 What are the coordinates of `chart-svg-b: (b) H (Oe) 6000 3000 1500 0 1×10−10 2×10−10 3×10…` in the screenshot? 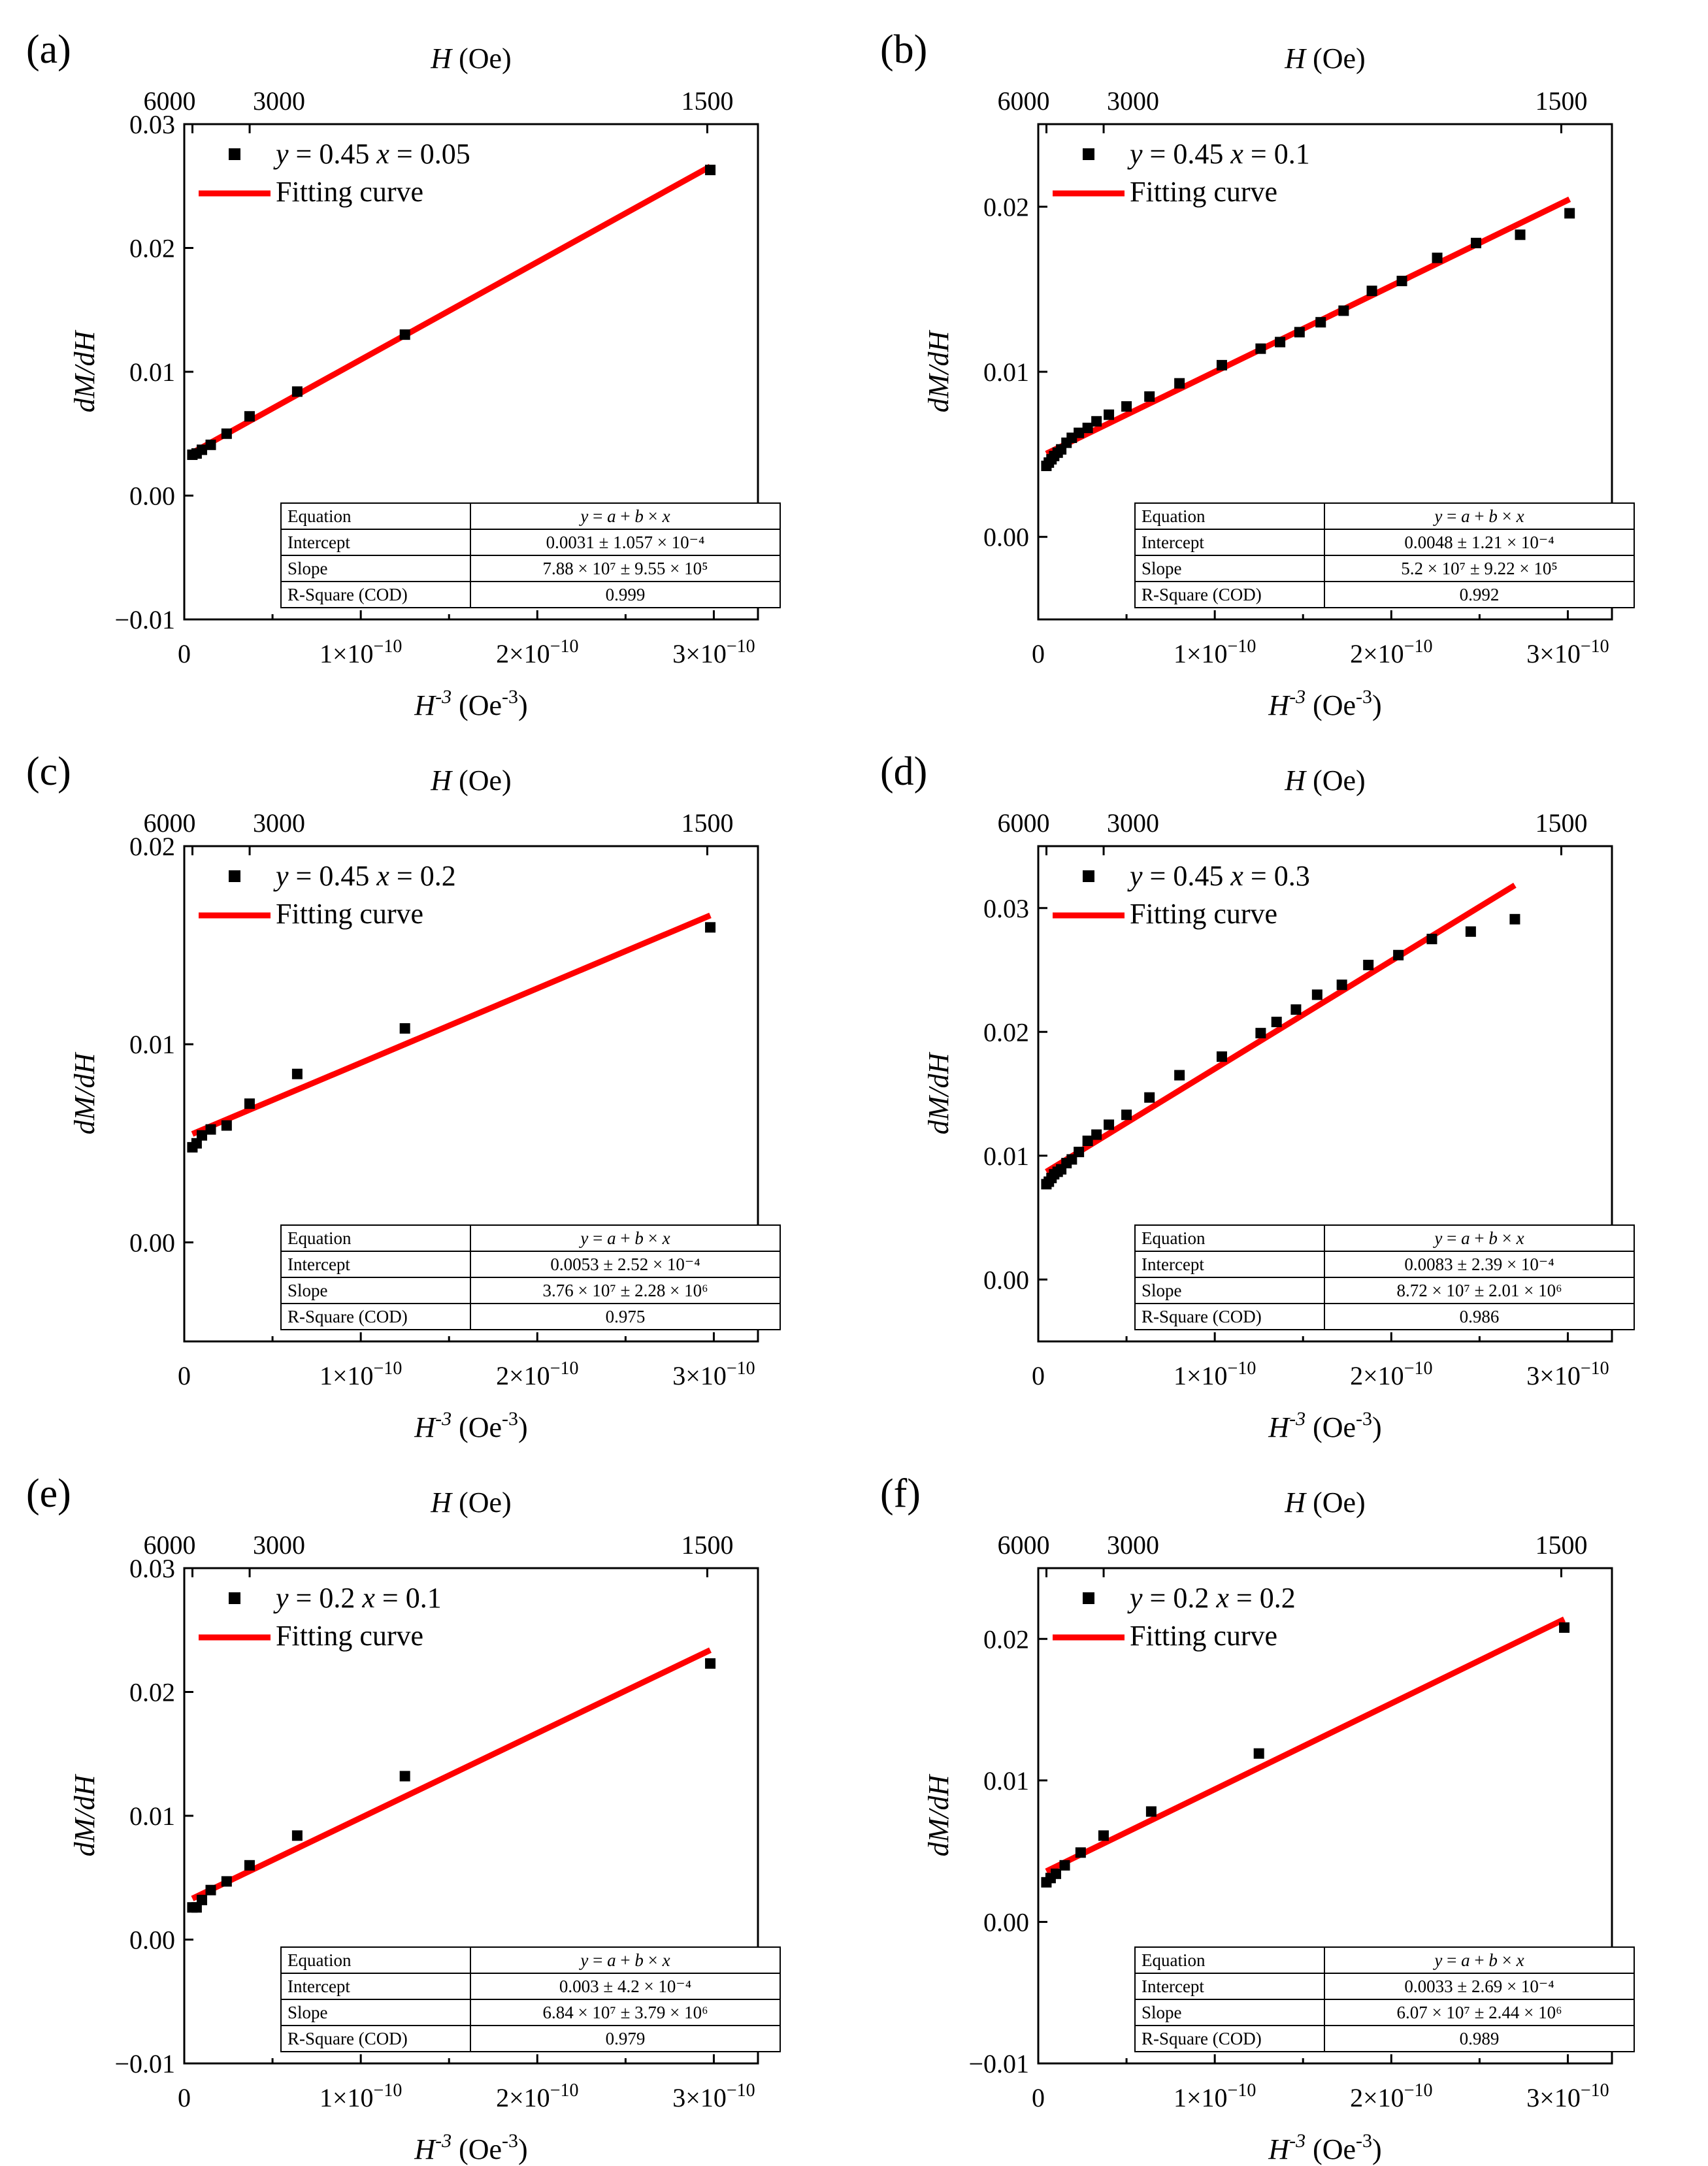 It's located at (1257, 374).